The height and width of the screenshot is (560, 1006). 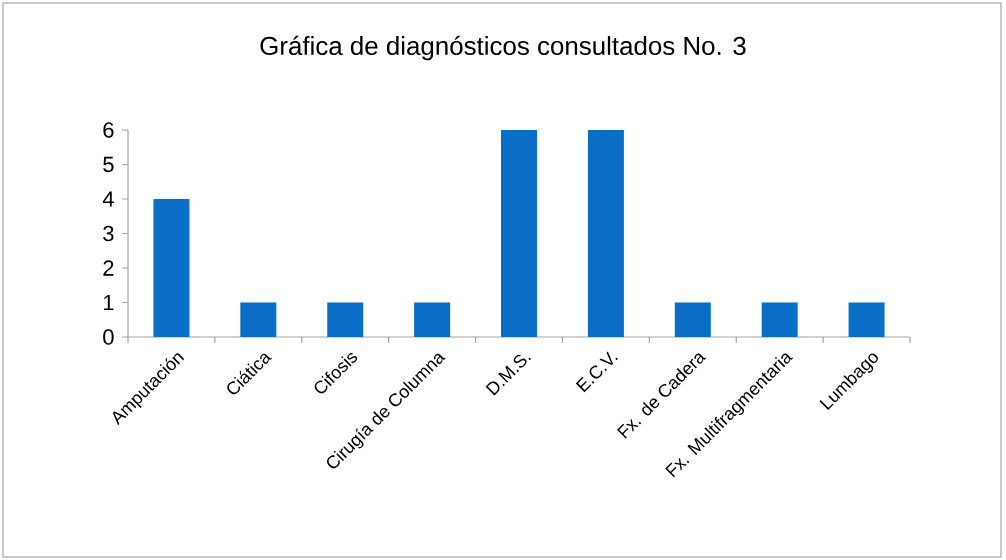 I want to click on y-tick-label: 0, so click(x=108, y=337).